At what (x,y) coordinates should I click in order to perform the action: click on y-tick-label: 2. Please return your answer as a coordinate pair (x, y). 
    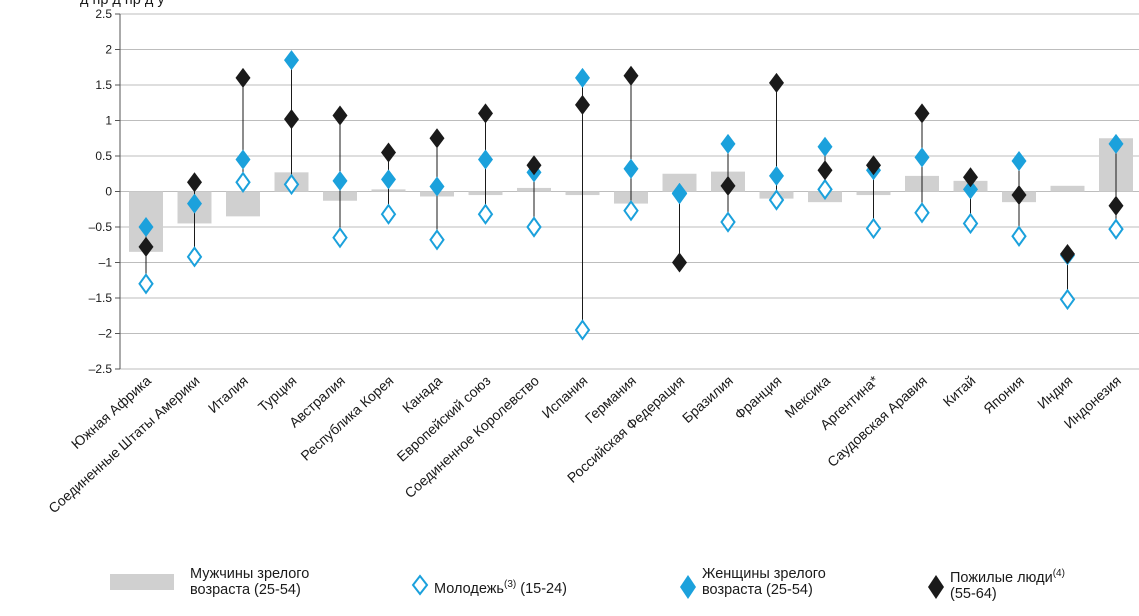
    Looking at the image, I should click on (108, 50).